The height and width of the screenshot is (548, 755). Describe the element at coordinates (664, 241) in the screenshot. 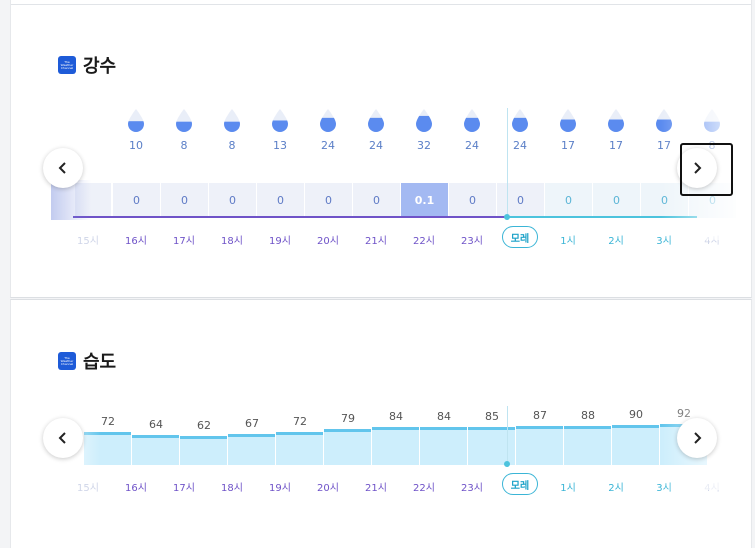

I see `hour-label: 3시` at that location.